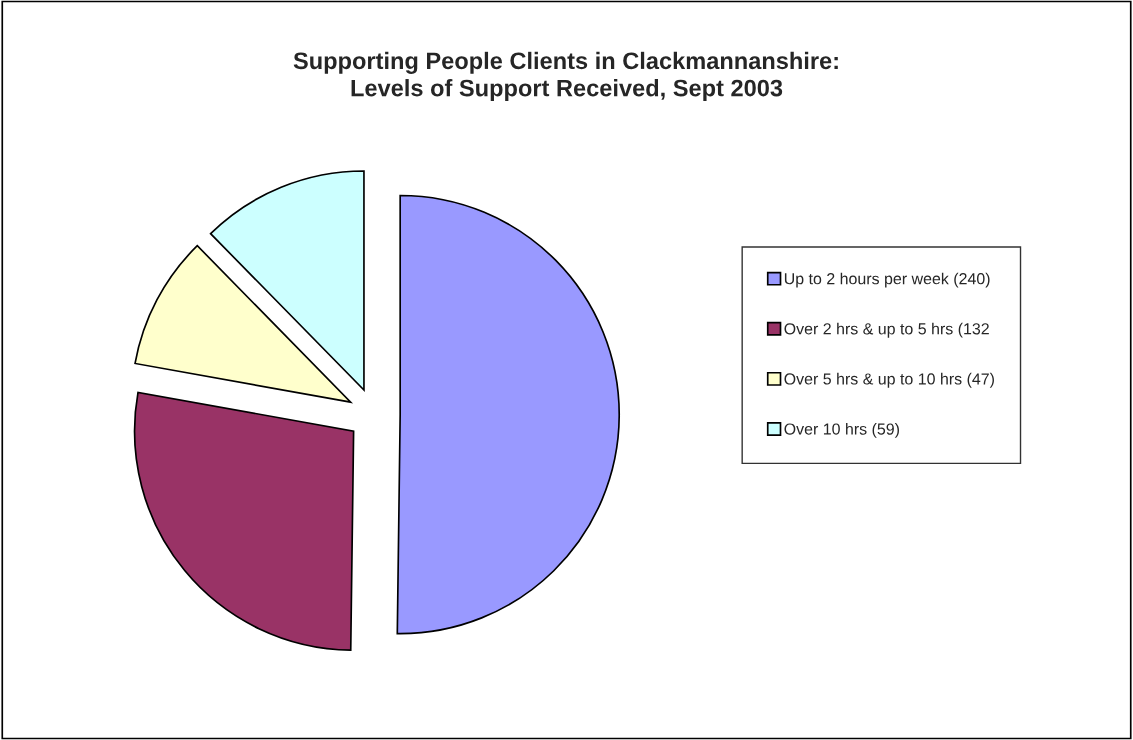  I want to click on legend-label: Over 10 hrs (59), so click(841, 430).